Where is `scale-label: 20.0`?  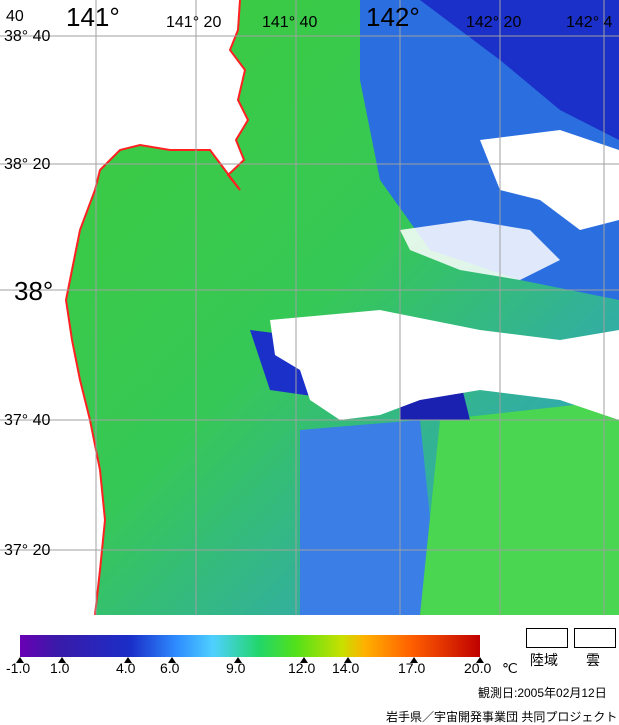 scale-label: 20.0 is located at coordinates (478, 668).